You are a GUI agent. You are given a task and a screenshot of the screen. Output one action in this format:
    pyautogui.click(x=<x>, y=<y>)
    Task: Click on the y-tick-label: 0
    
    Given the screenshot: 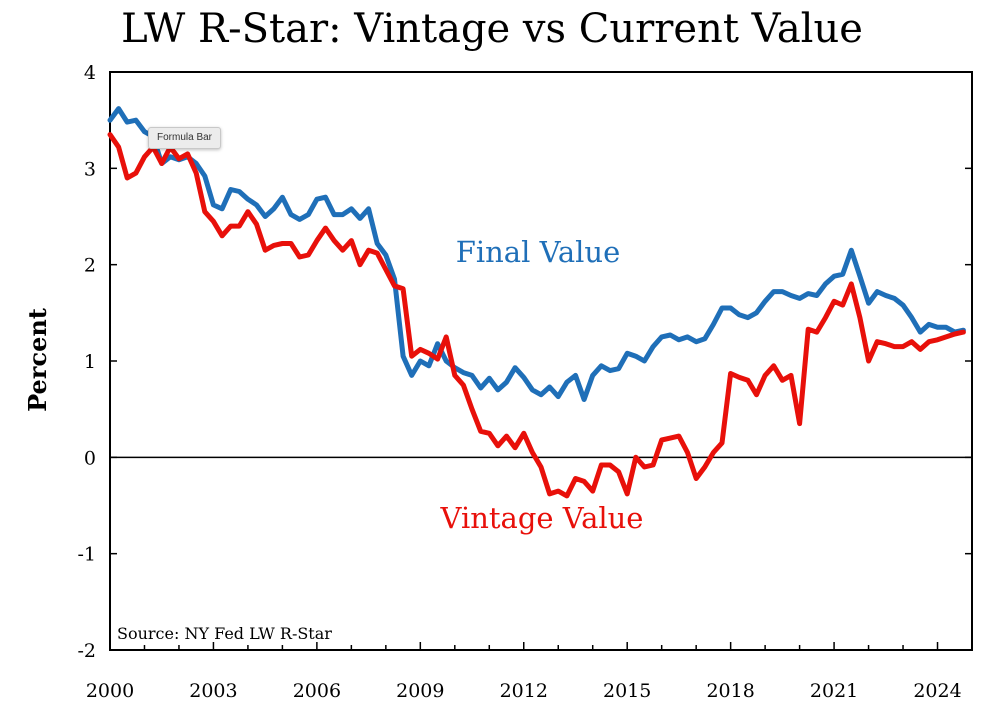 What is the action you would take?
    pyautogui.click(x=90, y=458)
    